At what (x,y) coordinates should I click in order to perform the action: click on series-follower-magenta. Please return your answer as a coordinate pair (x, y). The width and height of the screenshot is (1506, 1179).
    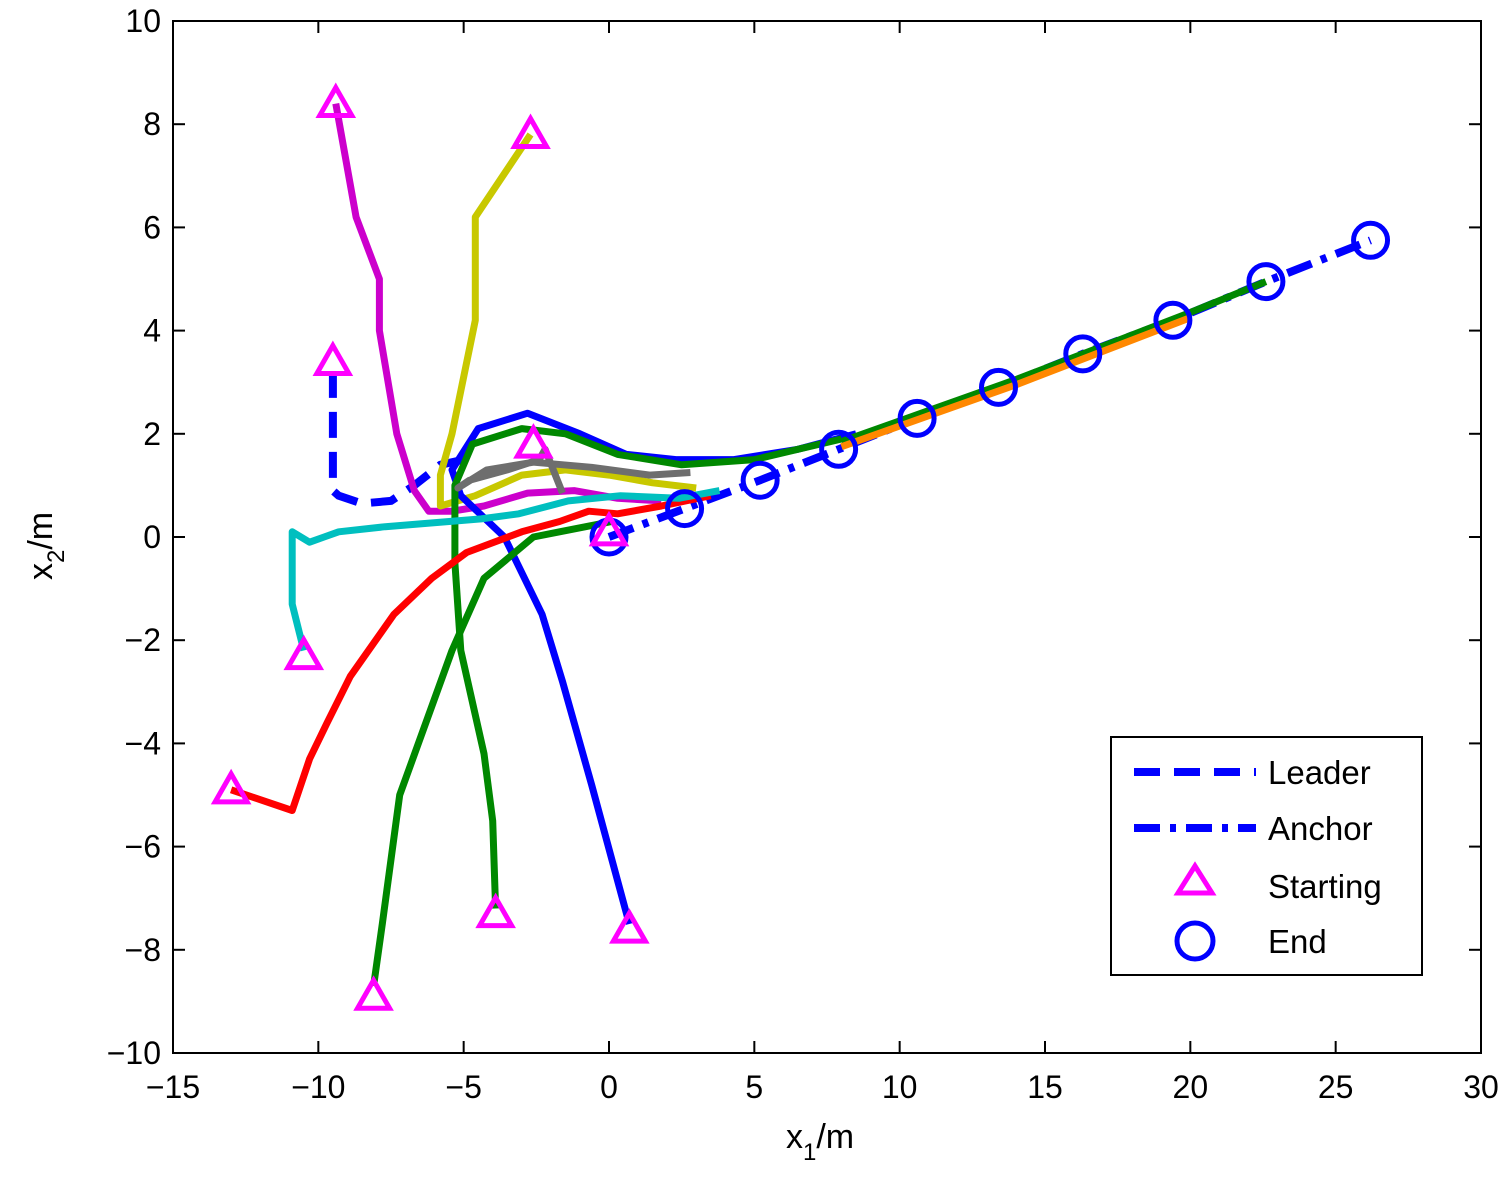
    Looking at the image, I should click on (497, 308).